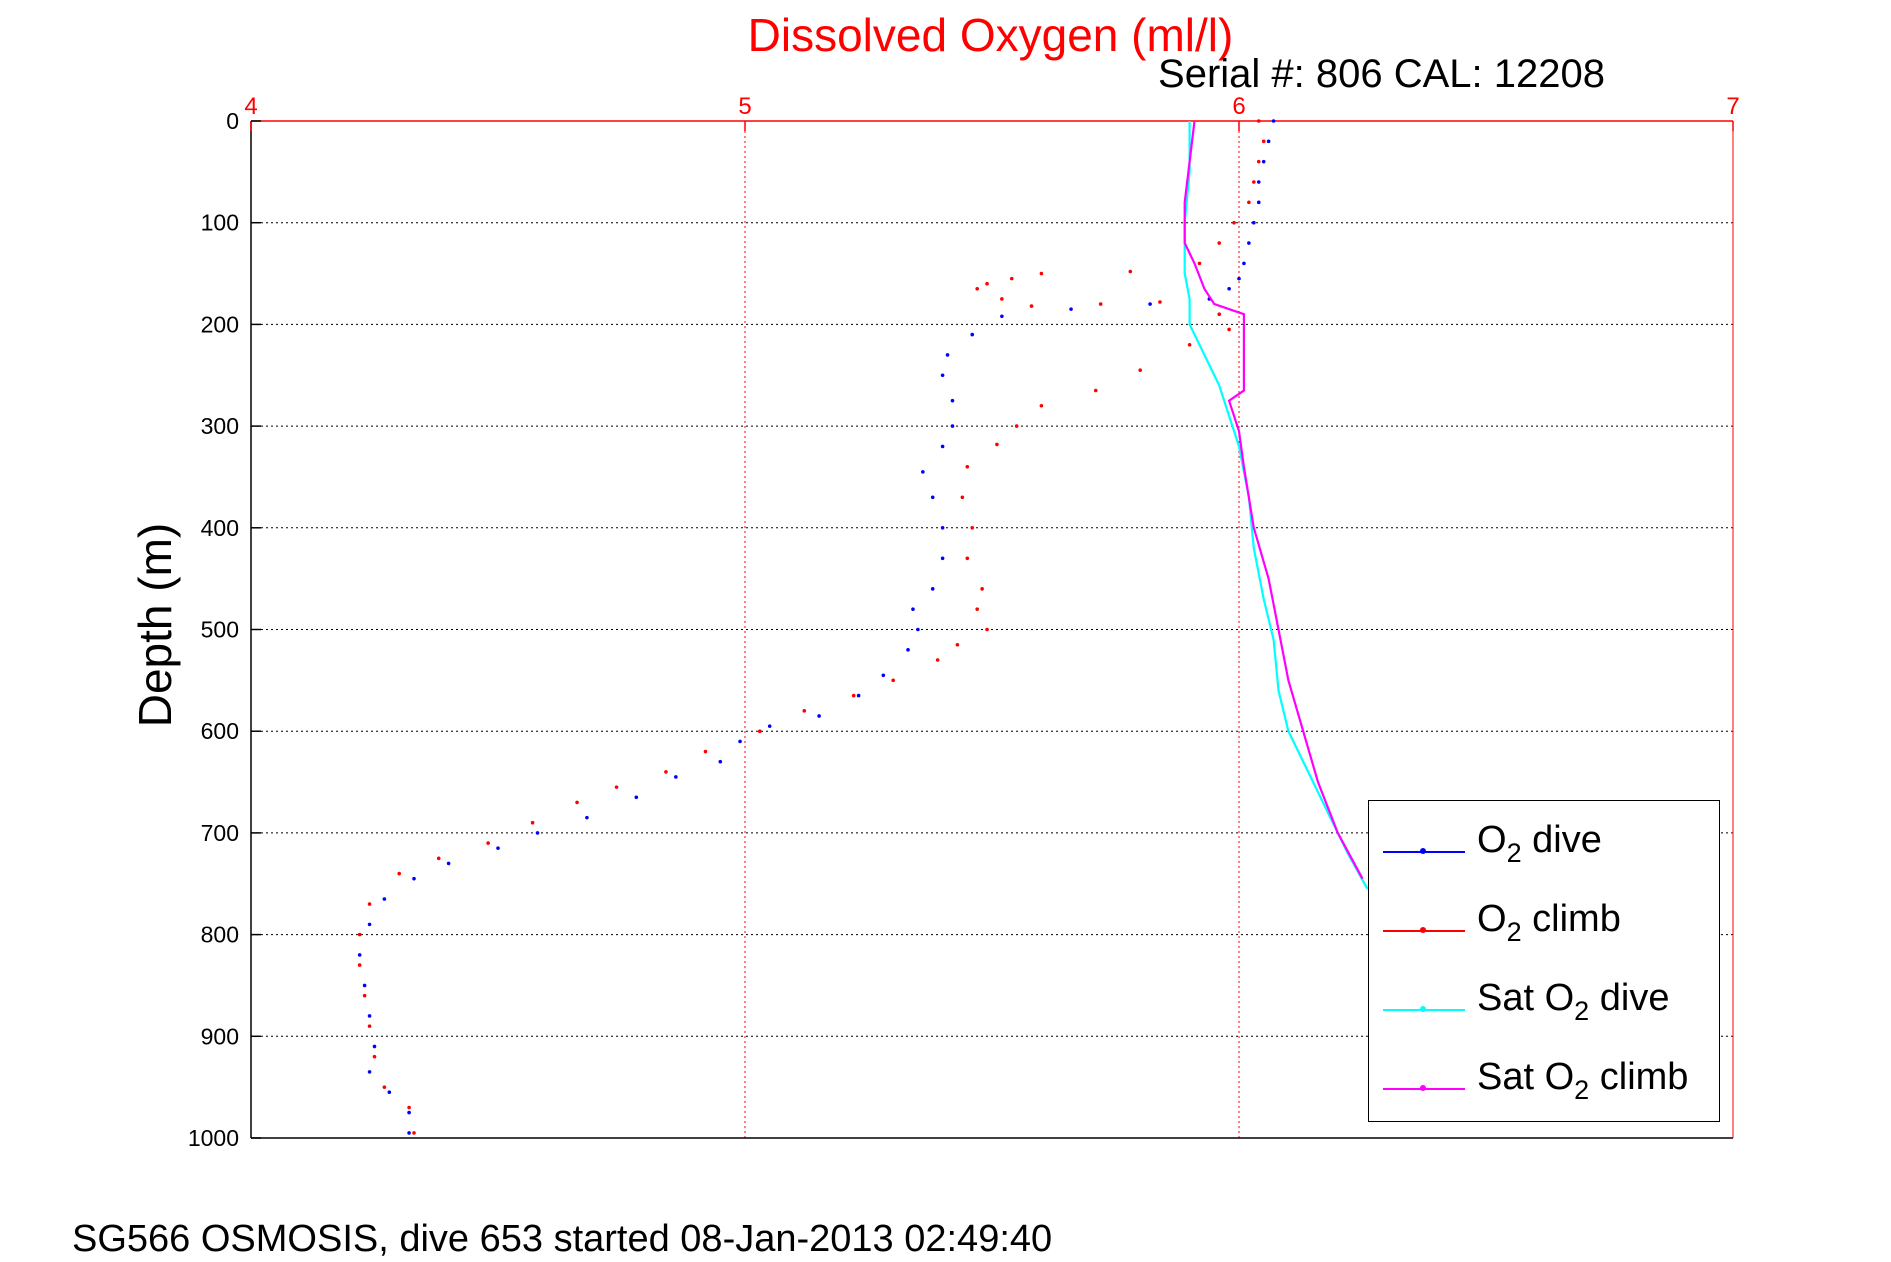 This screenshot has height=1262, width=1891. I want to click on legend-item-o2-dive: O2 dive, so click(1544, 841).